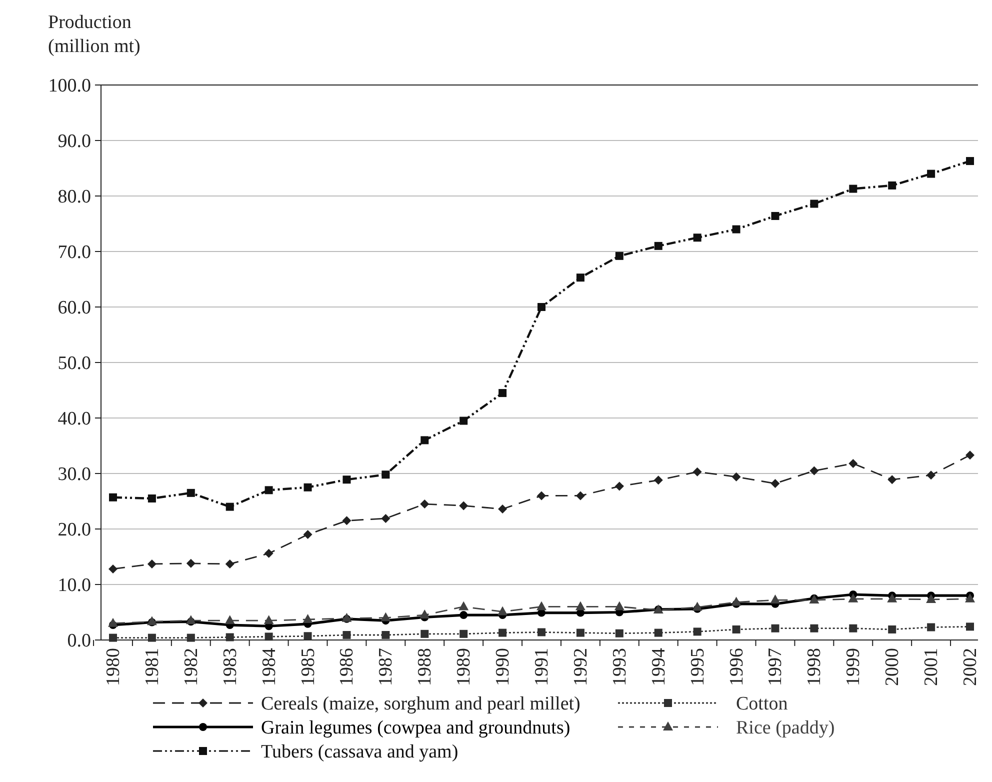 The height and width of the screenshot is (782, 992). Describe the element at coordinates (737, 667) in the screenshot. I see `x-tick-label: 1996` at that location.